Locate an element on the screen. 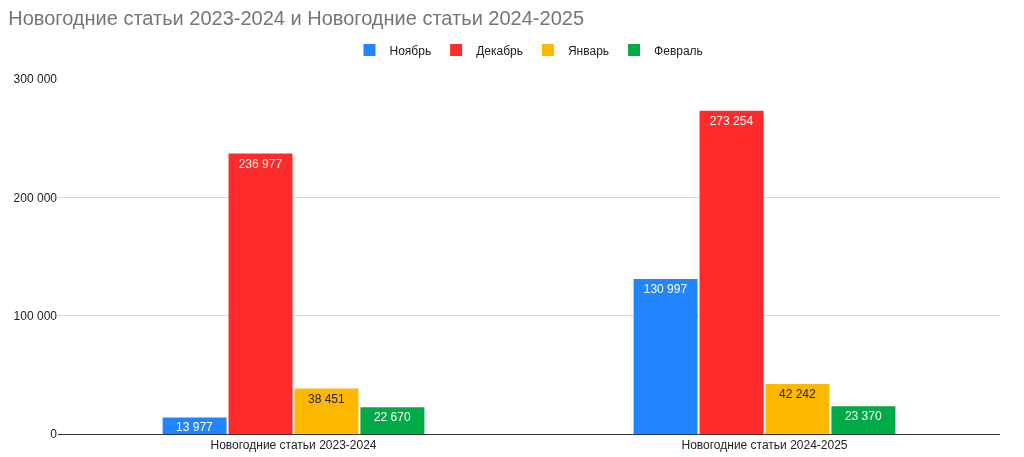 The width and height of the screenshot is (1024, 457). legend-label: Ноябрь is located at coordinates (410, 50).